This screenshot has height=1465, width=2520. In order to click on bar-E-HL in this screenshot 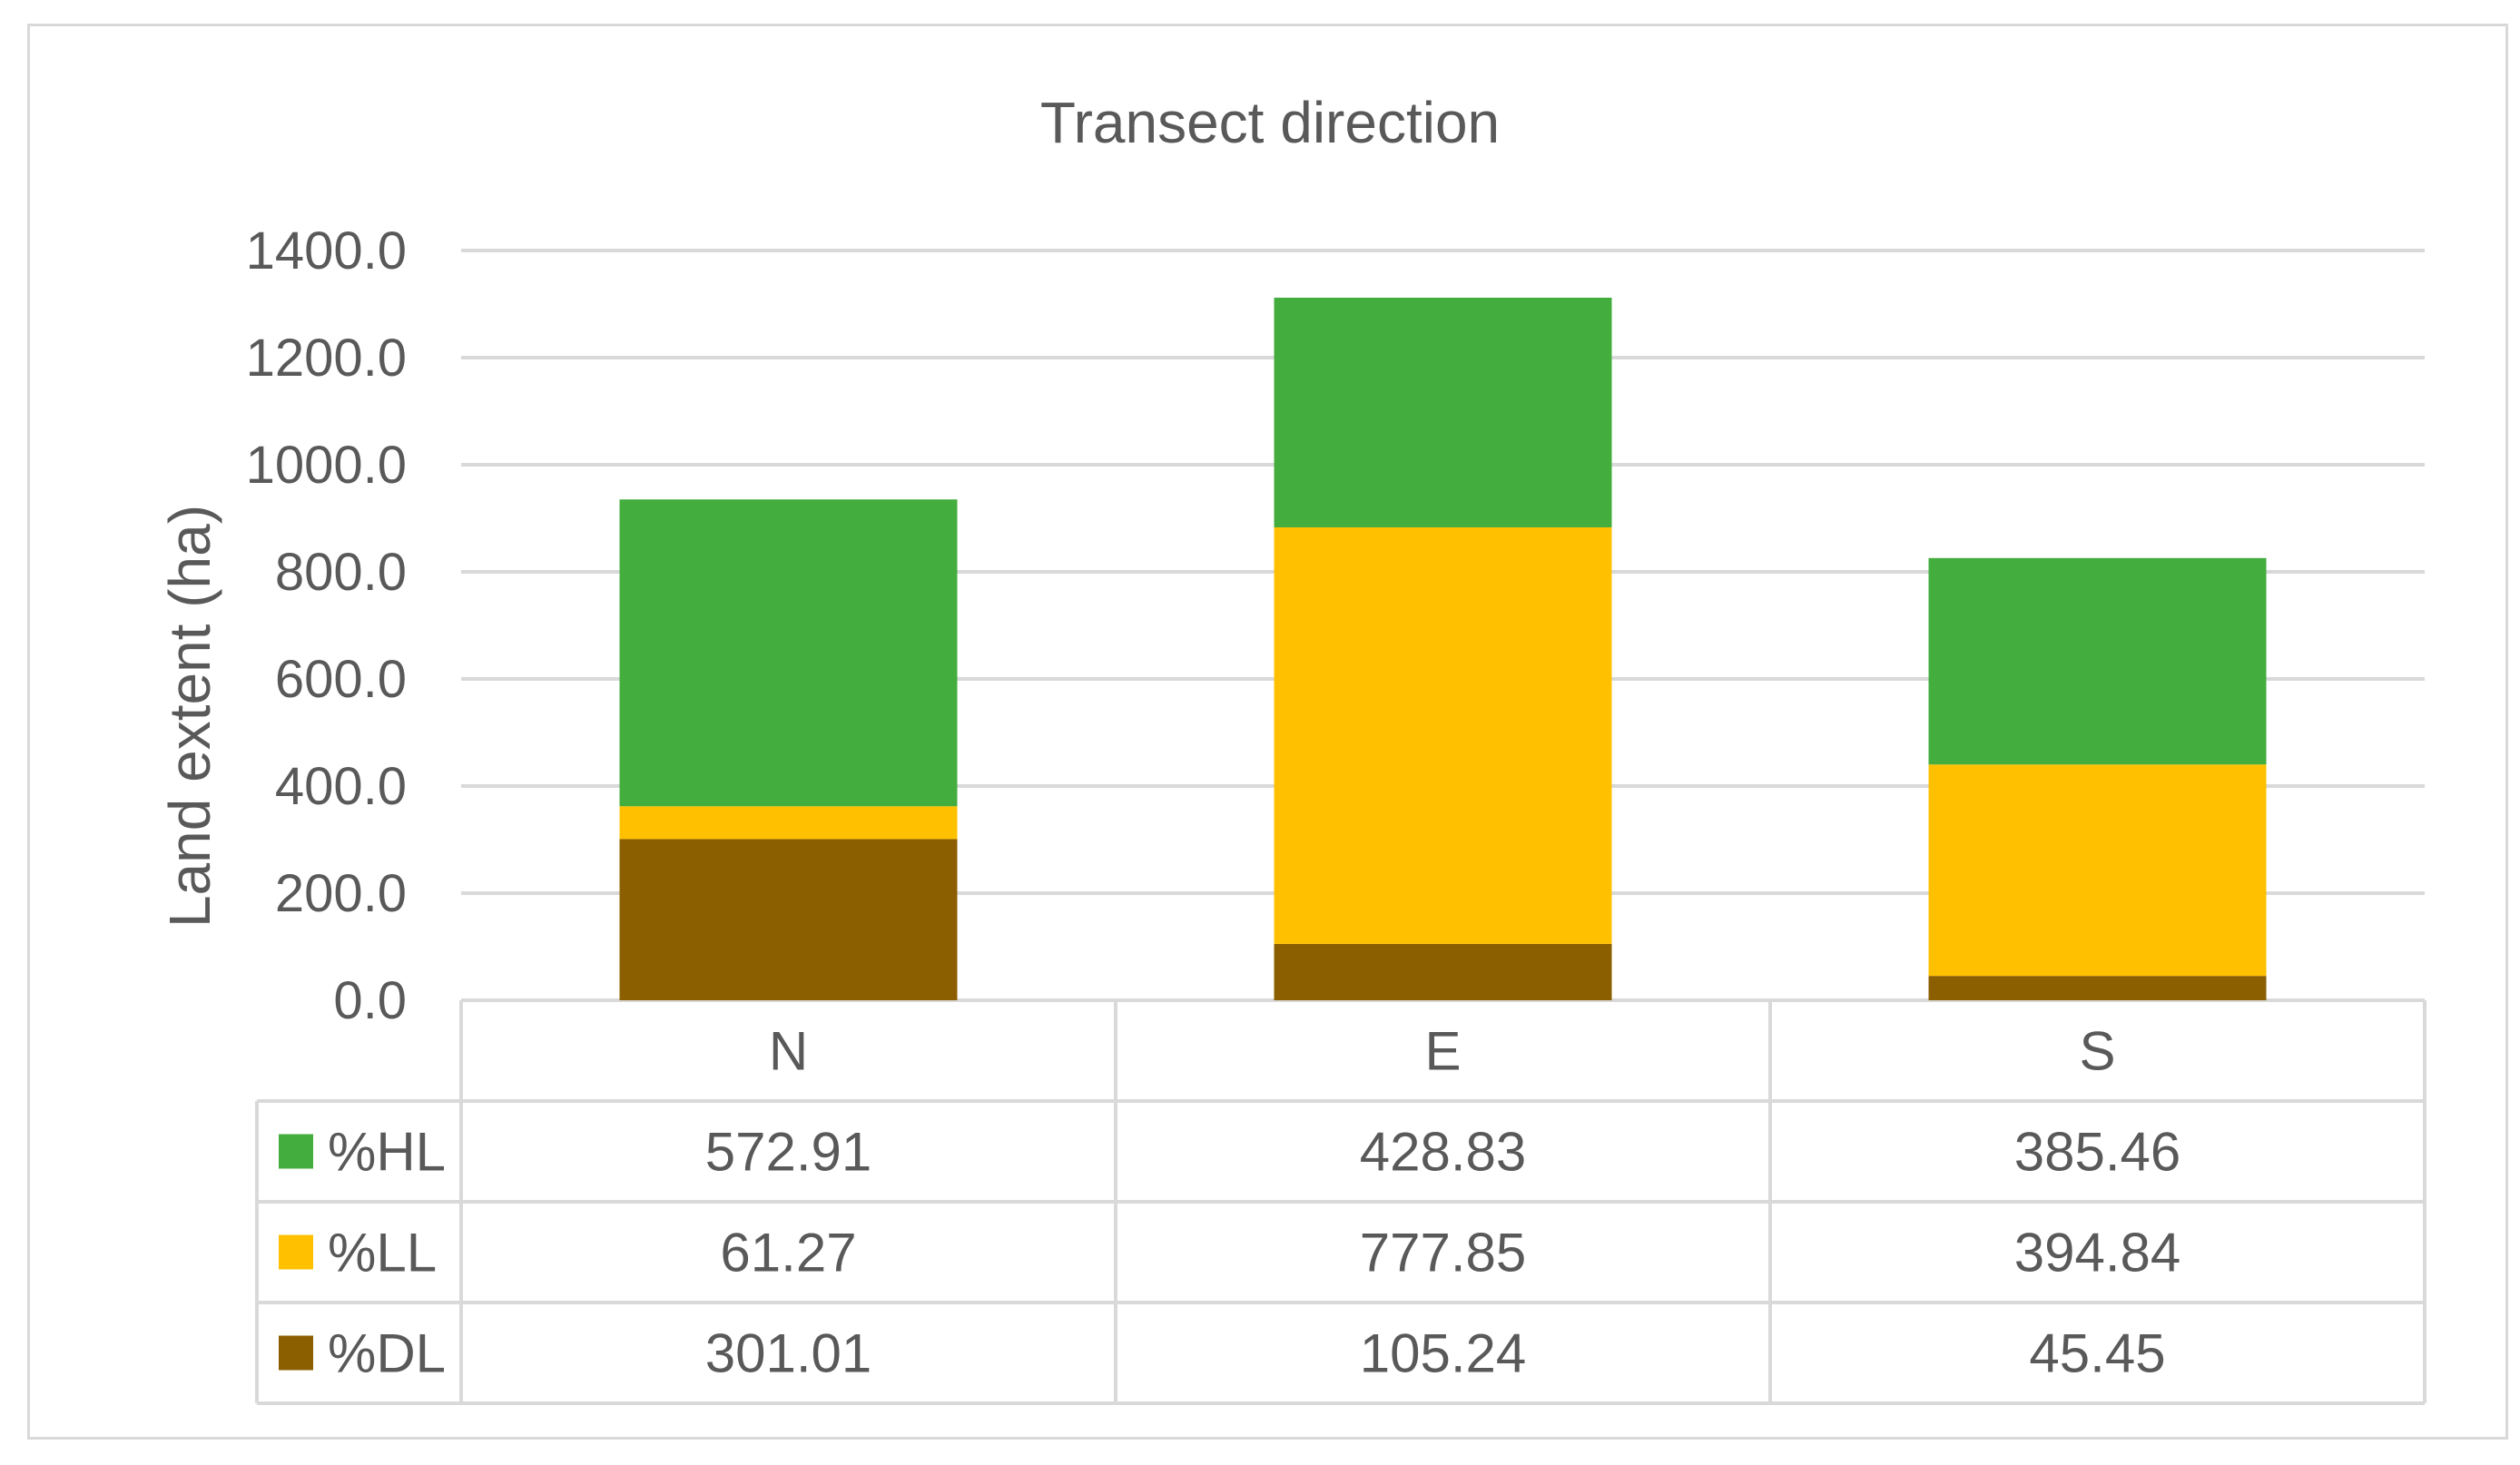, I will do `click(1443, 412)`.